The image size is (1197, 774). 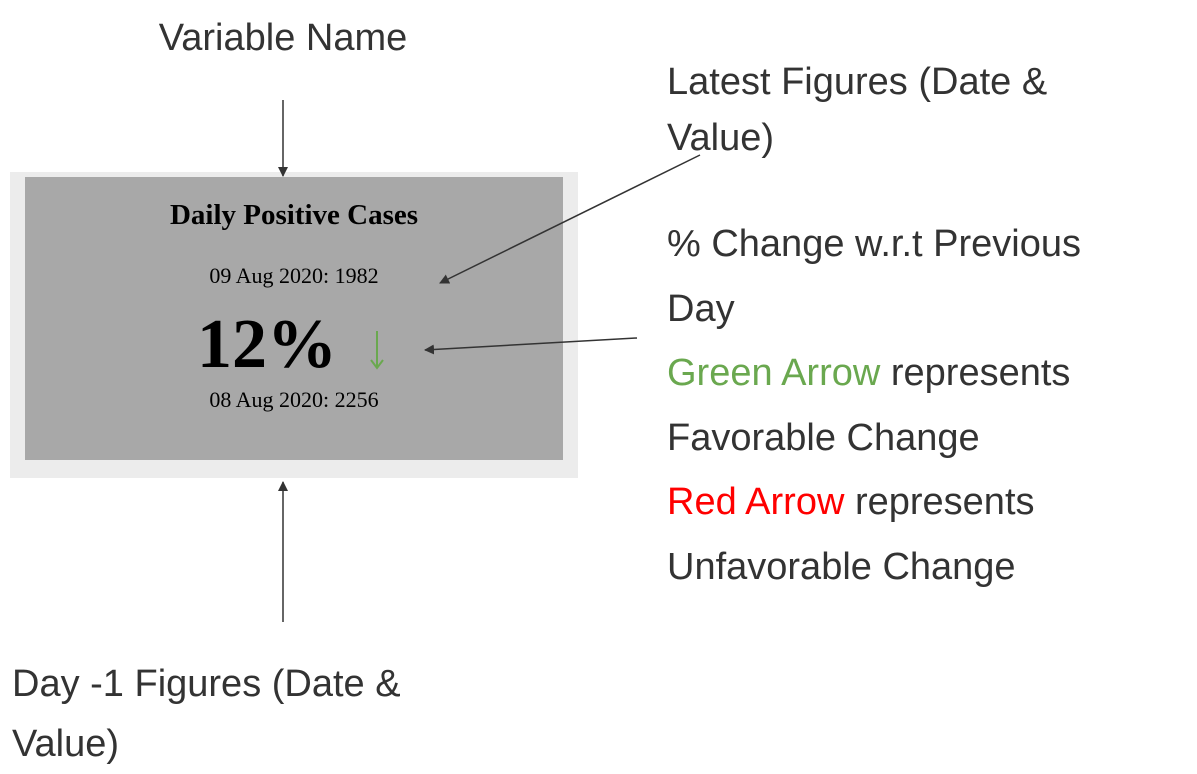 I want to click on text-line: % Change w.r.t Previous, so click(x=874, y=244).